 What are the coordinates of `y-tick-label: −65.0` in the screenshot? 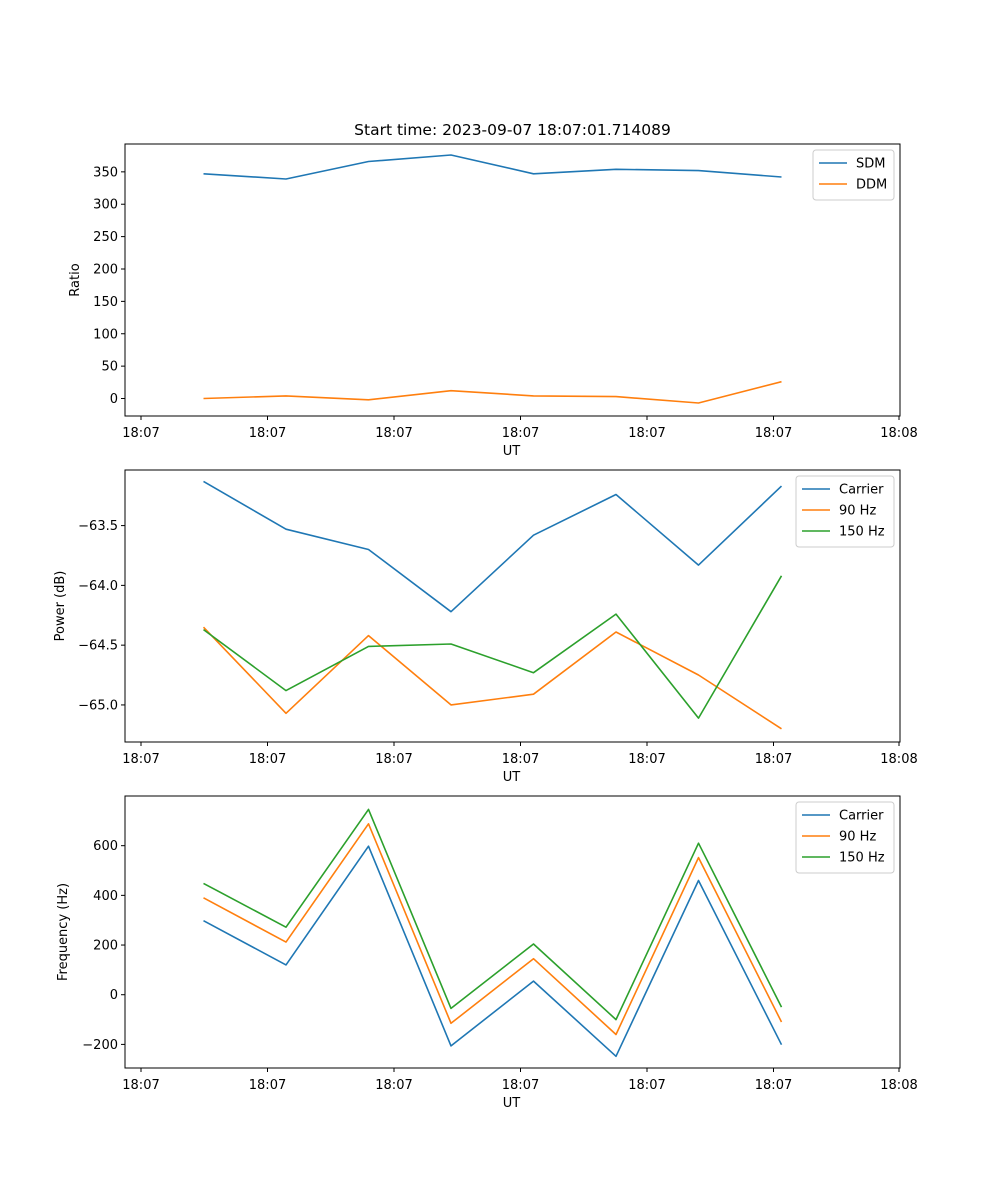 It's located at (98, 705).